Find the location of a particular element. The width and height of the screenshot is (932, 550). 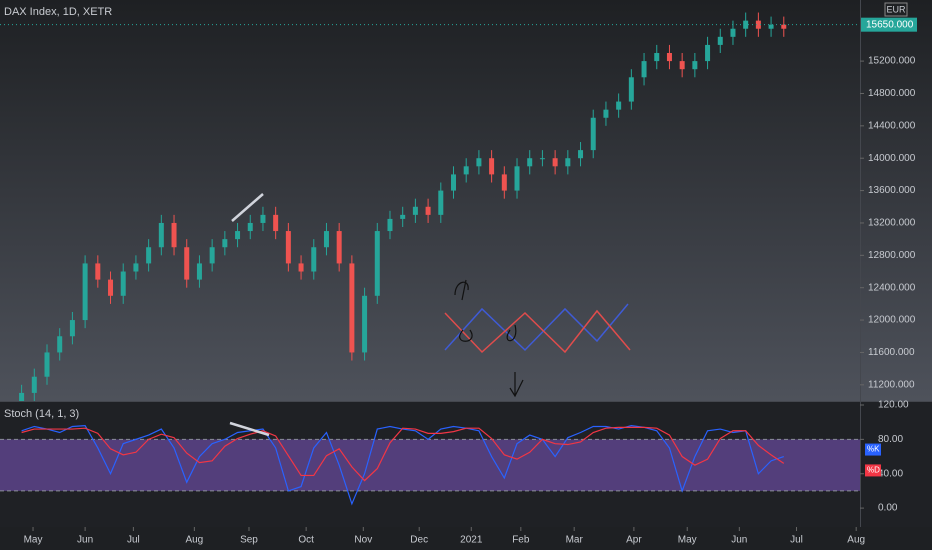

legend-label: %D is located at coordinates (873, 470).